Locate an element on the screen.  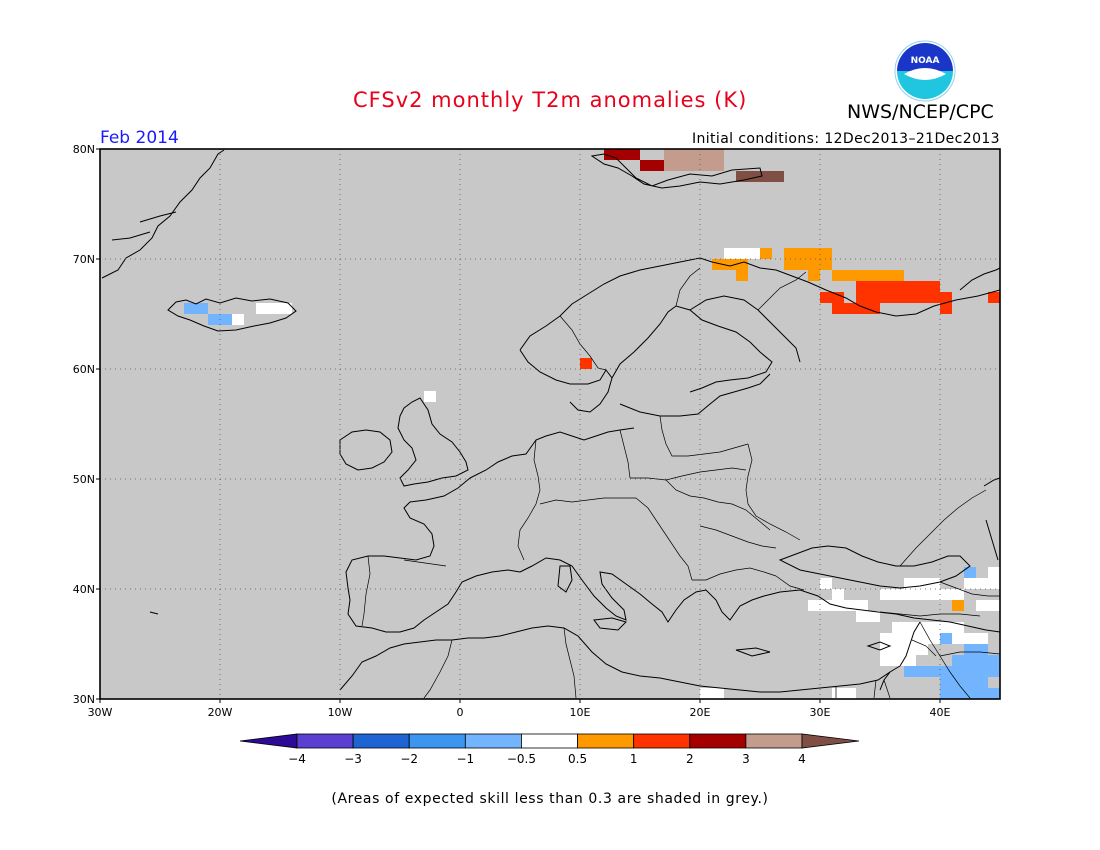
colorbar: −4 −3 −2 −1 −0.5 0.5 1 2 3 4 is located at coordinates (549, 749).